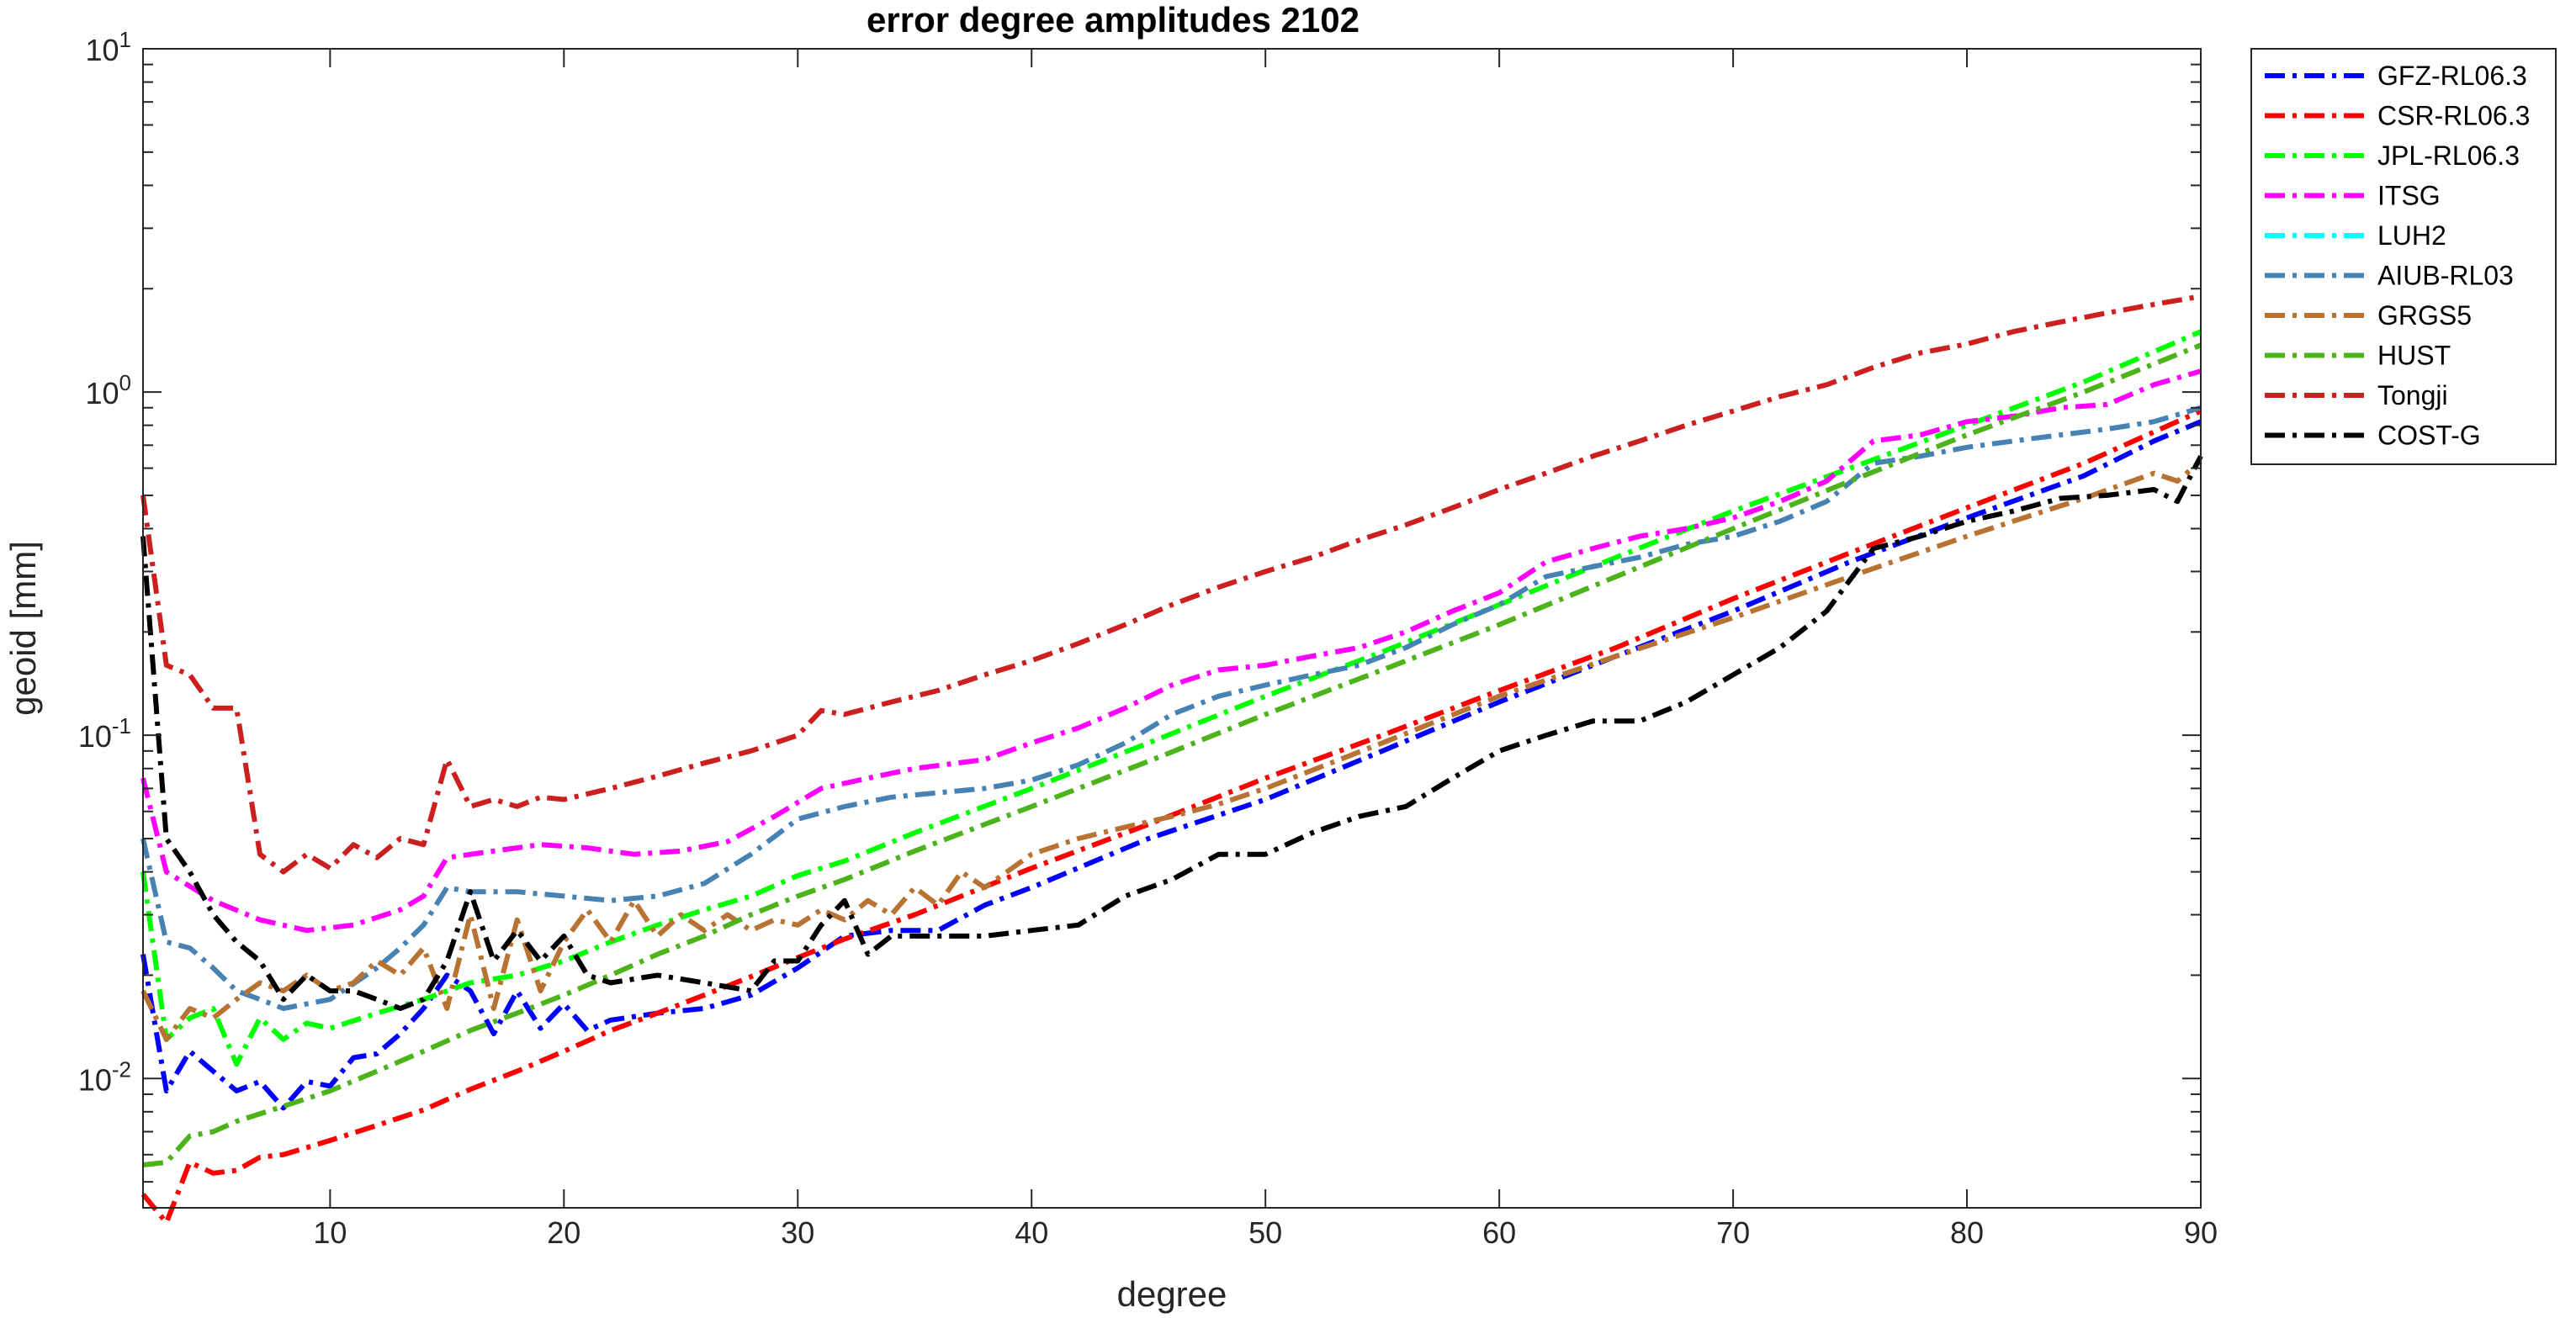 The width and height of the screenshot is (2576, 1318). What do you see at coordinates (2453, 116) in the screenshot?
I see `legend-label-csr-rl06-3: CSR-RL06.3` at bounding box center [2453, 116].